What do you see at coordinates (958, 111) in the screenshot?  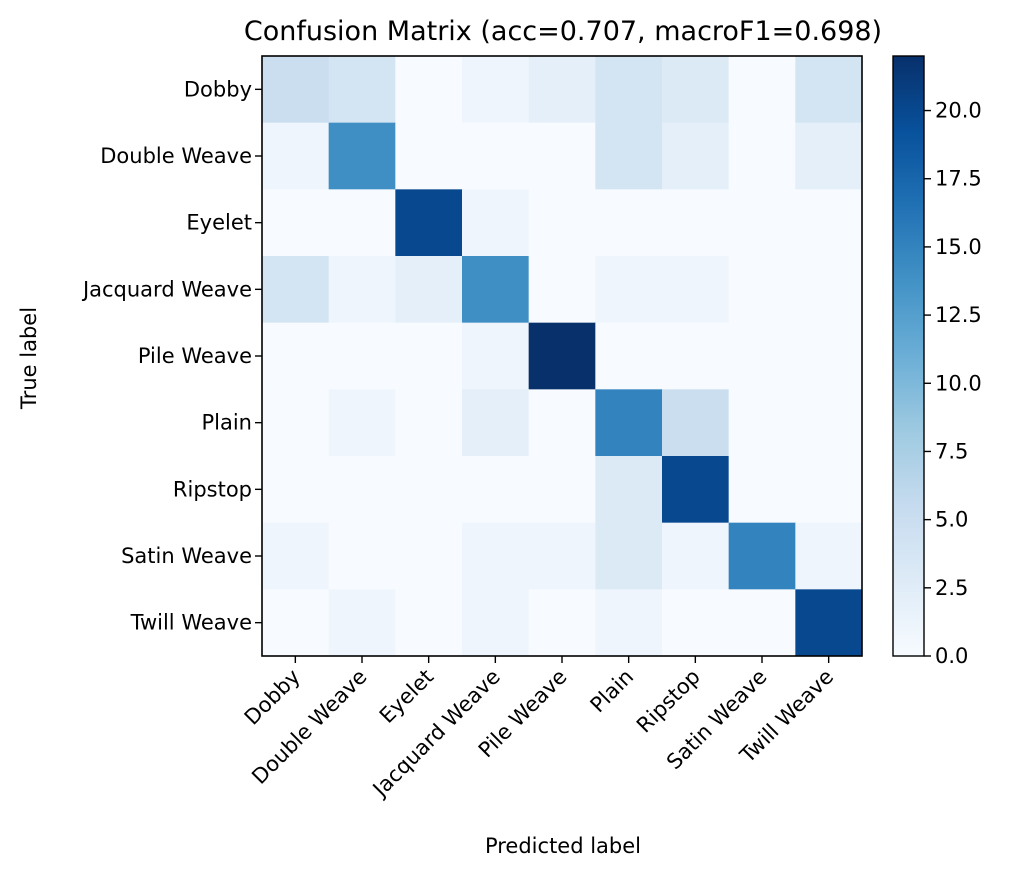 I see `colorbar-tick-label: 20.0` at bounding box center [958, 111].